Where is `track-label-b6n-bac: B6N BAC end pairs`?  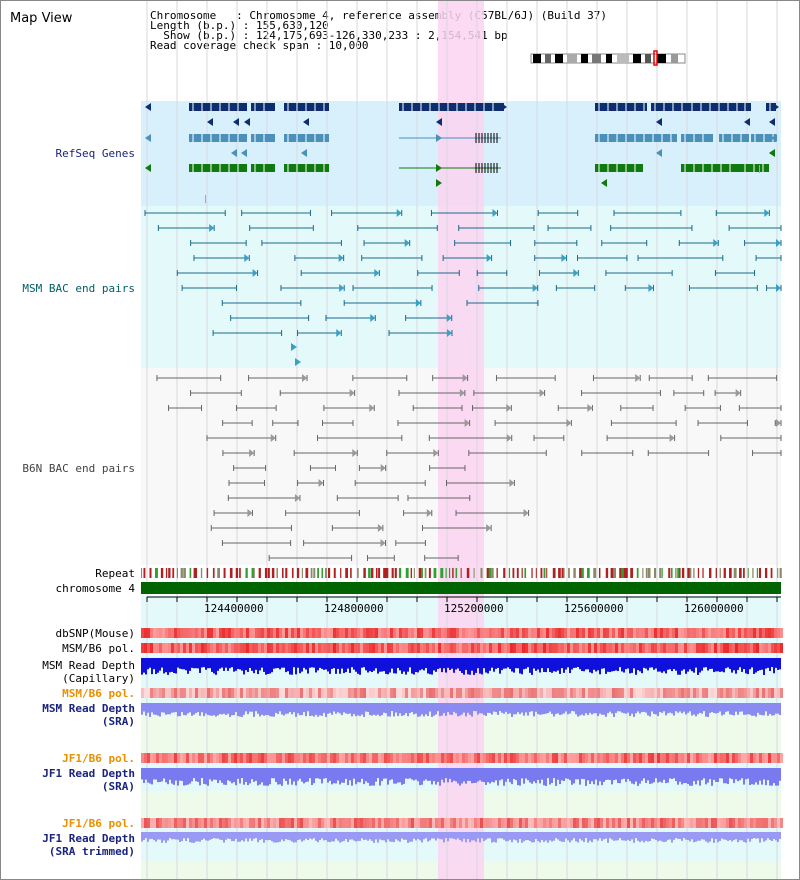 track-label-b6n-bac: B6N BAC end pairs is located at coordinates (78, 468).